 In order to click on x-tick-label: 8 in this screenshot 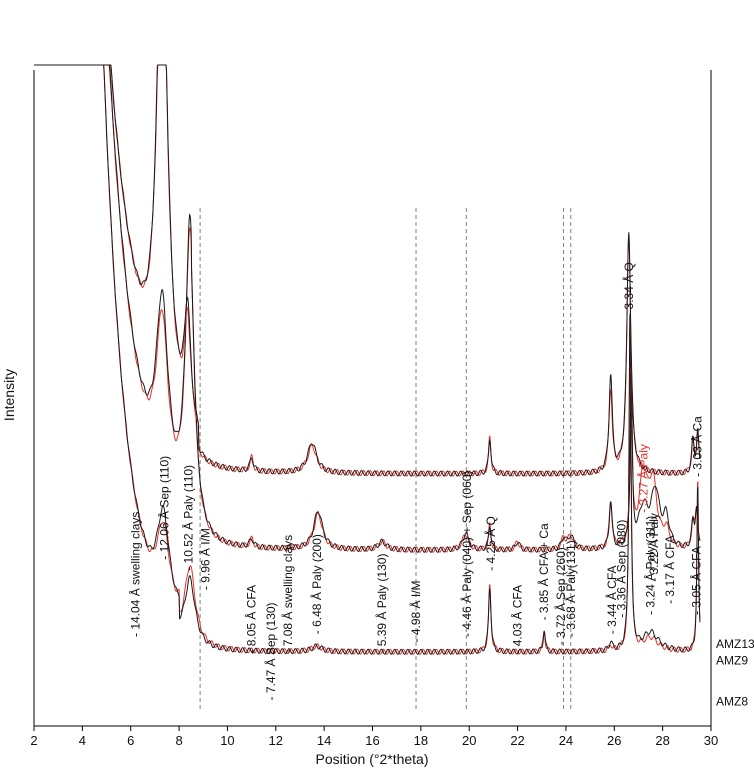, I will do `click(178, 740)`.